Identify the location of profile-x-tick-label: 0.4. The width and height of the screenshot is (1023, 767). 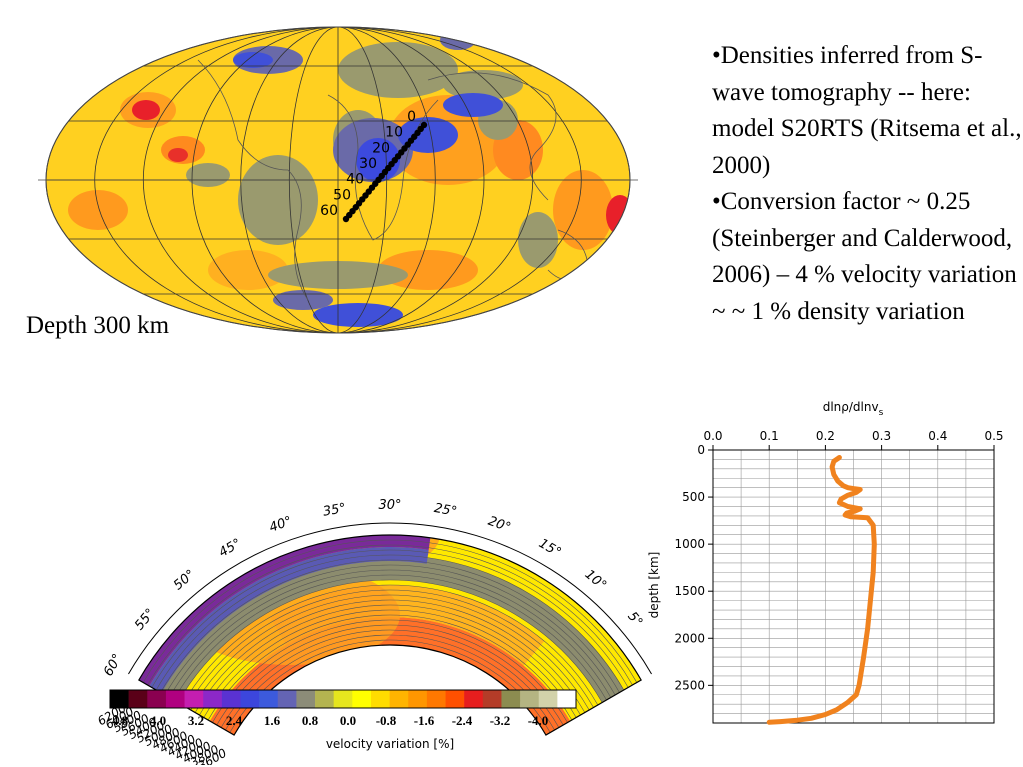
(937, 436).